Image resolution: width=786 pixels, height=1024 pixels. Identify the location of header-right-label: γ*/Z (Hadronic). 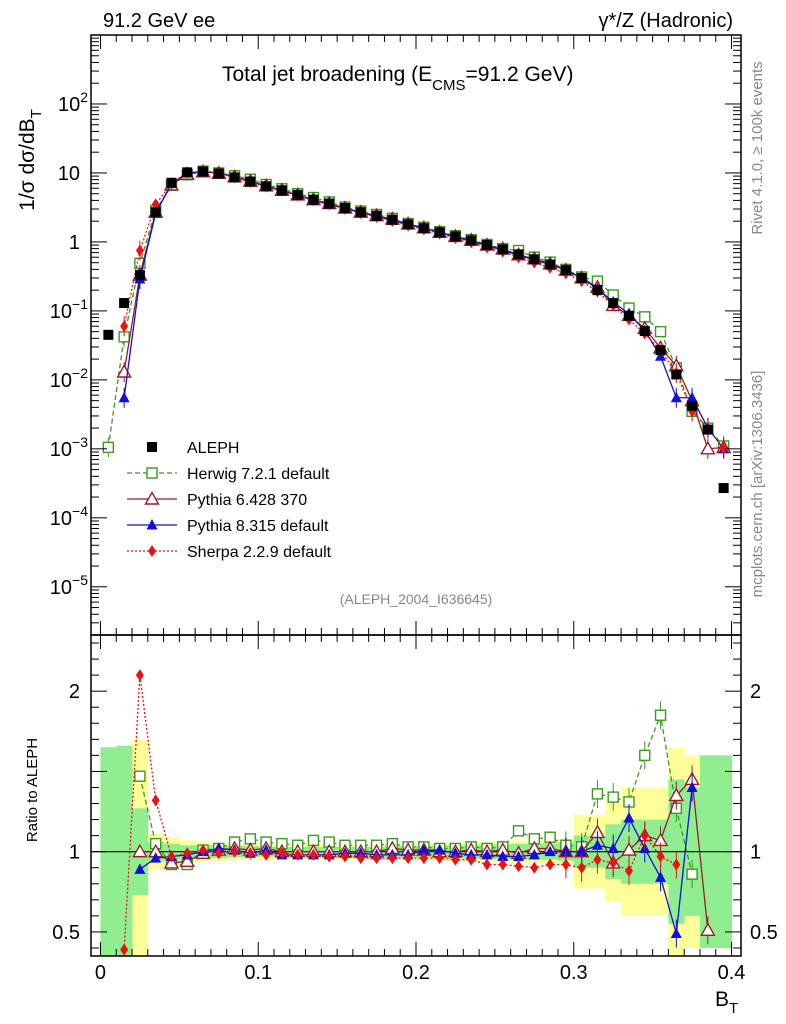
(666, 21).